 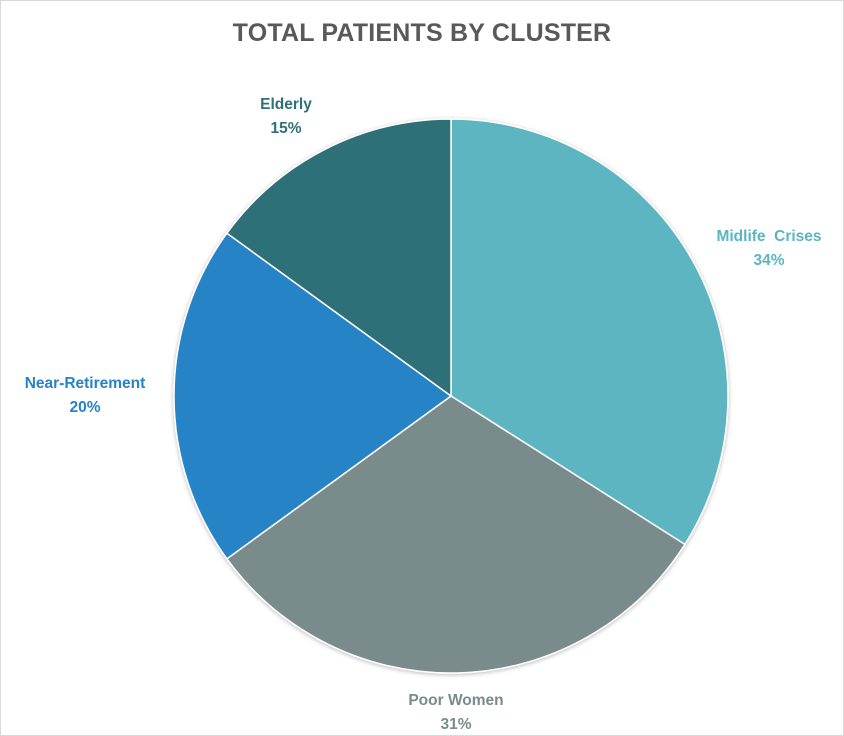 What do you see at coordinates (85, 383) in the screenshot?
I see `slice-label-name: Near-Retirement` at bounding box center [85, 383].